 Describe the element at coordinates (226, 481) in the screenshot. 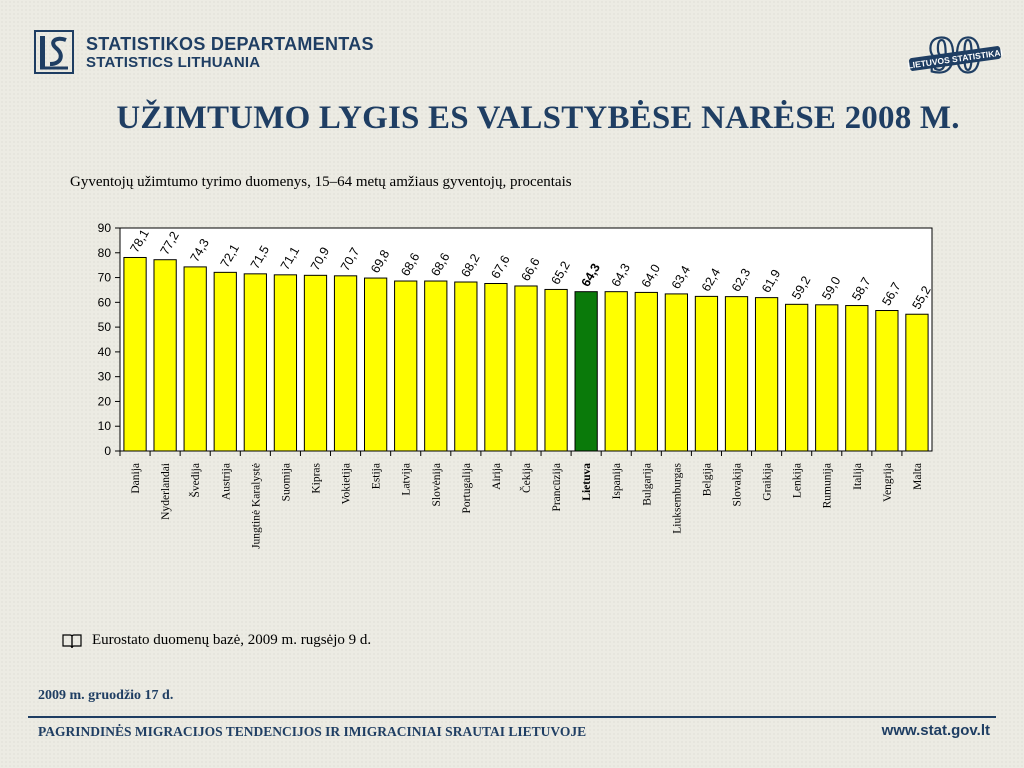

I see `x-category-label: Austrija` at that location.